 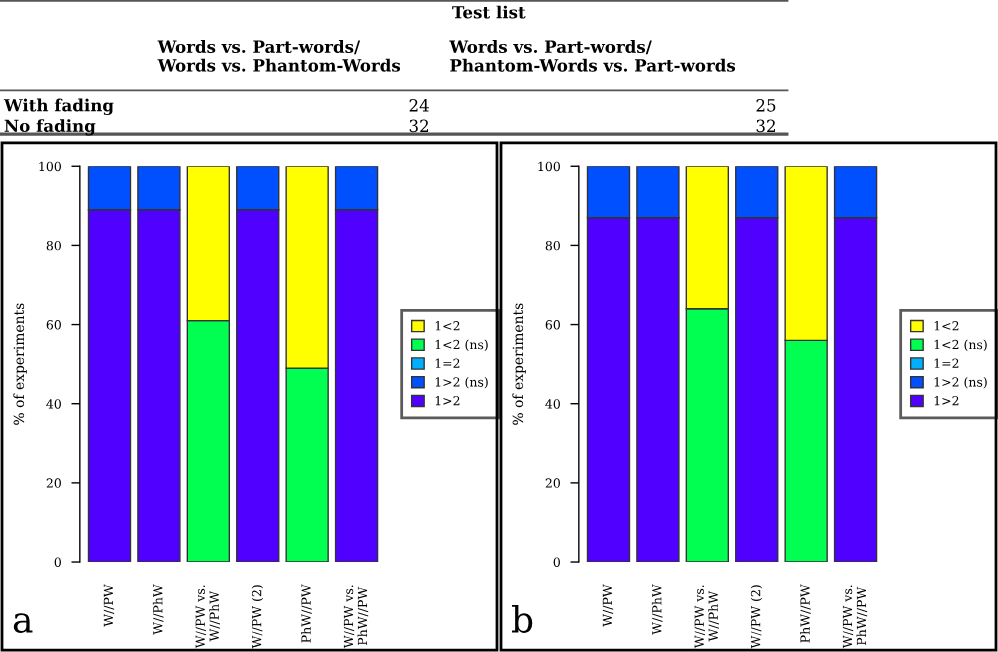 I want to click on text: No fading, so click(x=50, y=127).